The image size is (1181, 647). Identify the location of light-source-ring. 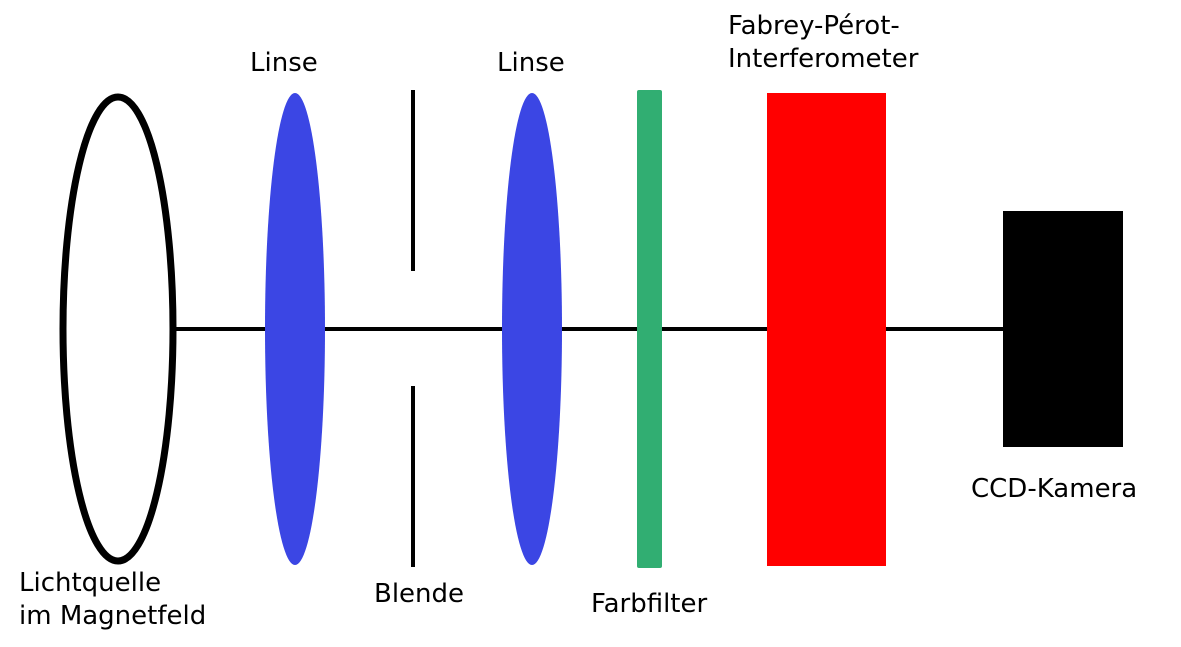
(118, 329).